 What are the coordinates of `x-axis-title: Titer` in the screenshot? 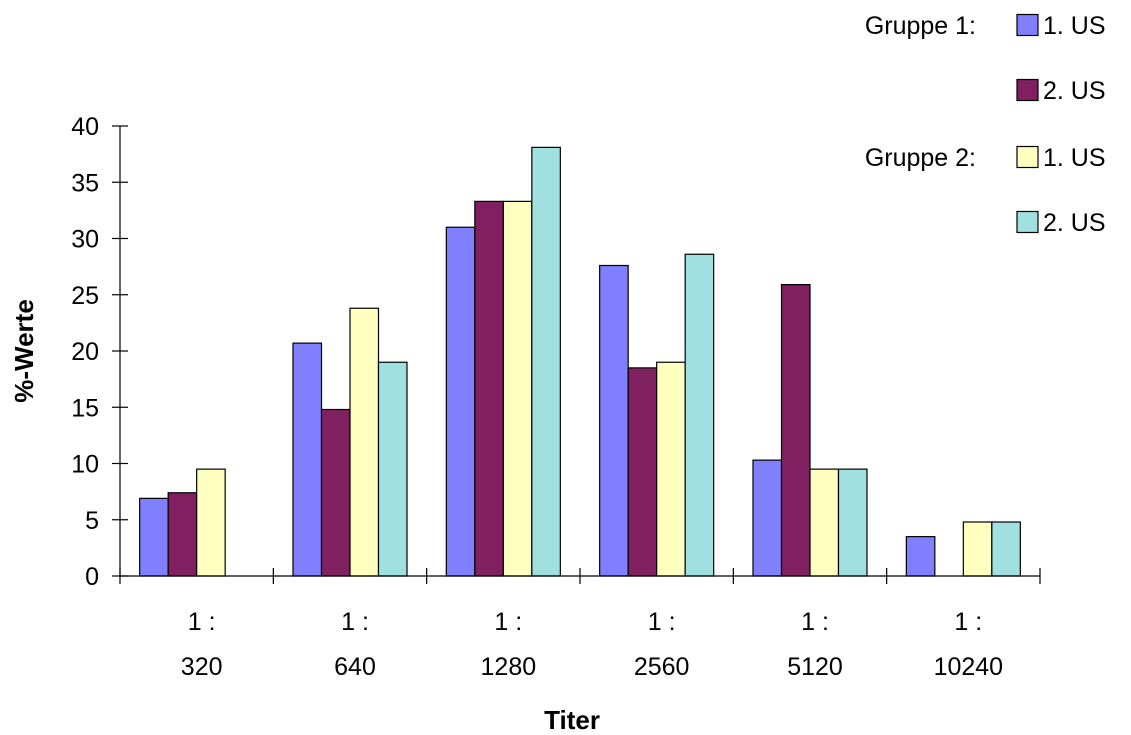 It's located at (572, 720).